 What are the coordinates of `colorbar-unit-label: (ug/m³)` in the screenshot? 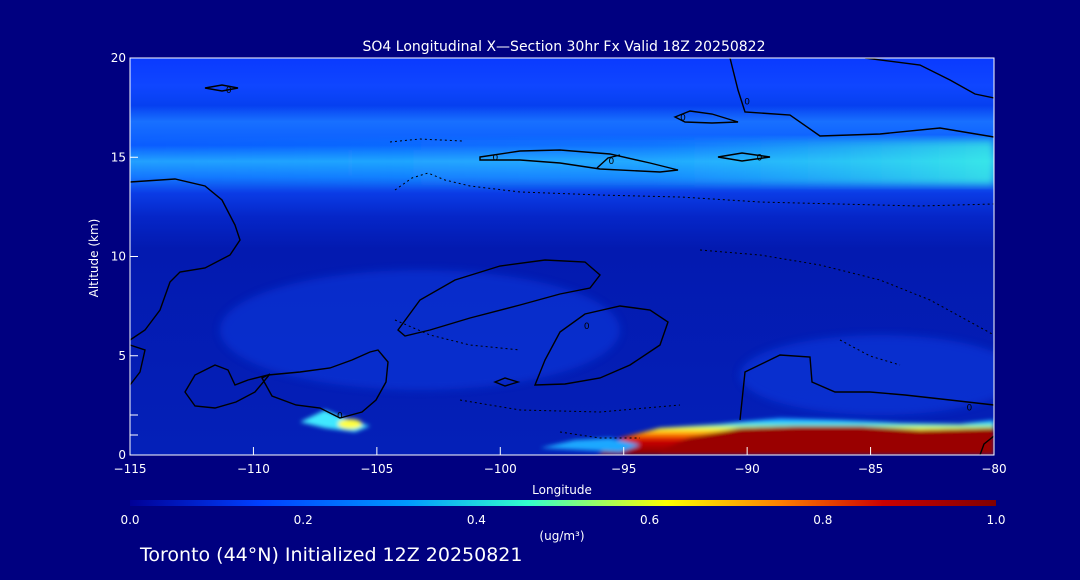 It's located at (561, 536).